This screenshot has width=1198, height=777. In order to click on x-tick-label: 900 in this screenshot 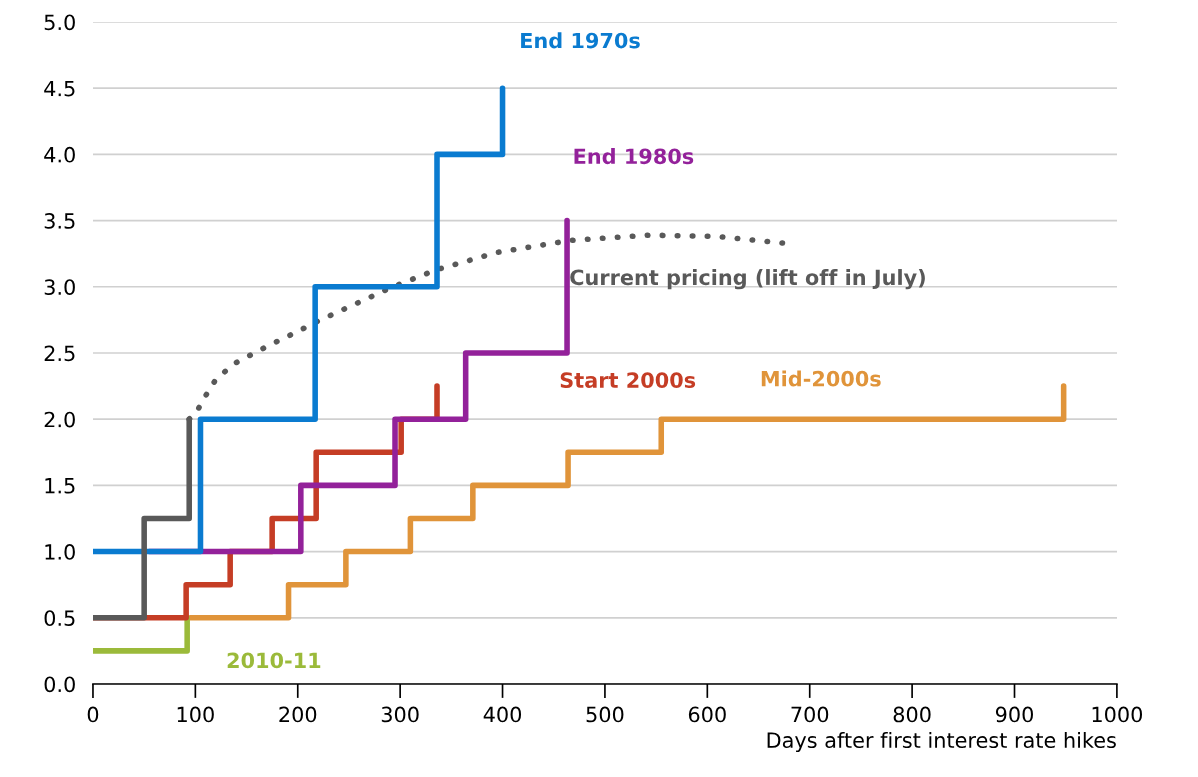, I will do `click(1014, 714)`.